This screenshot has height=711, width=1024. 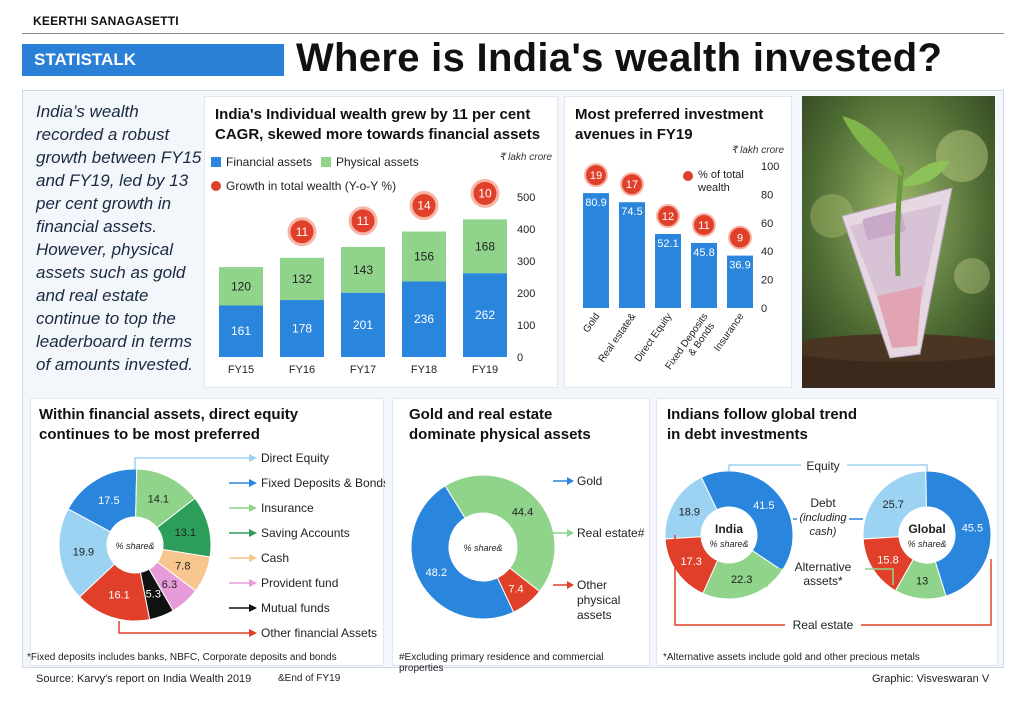 I want to click on alt-label-line: assets*, so click(x=823, y=581).